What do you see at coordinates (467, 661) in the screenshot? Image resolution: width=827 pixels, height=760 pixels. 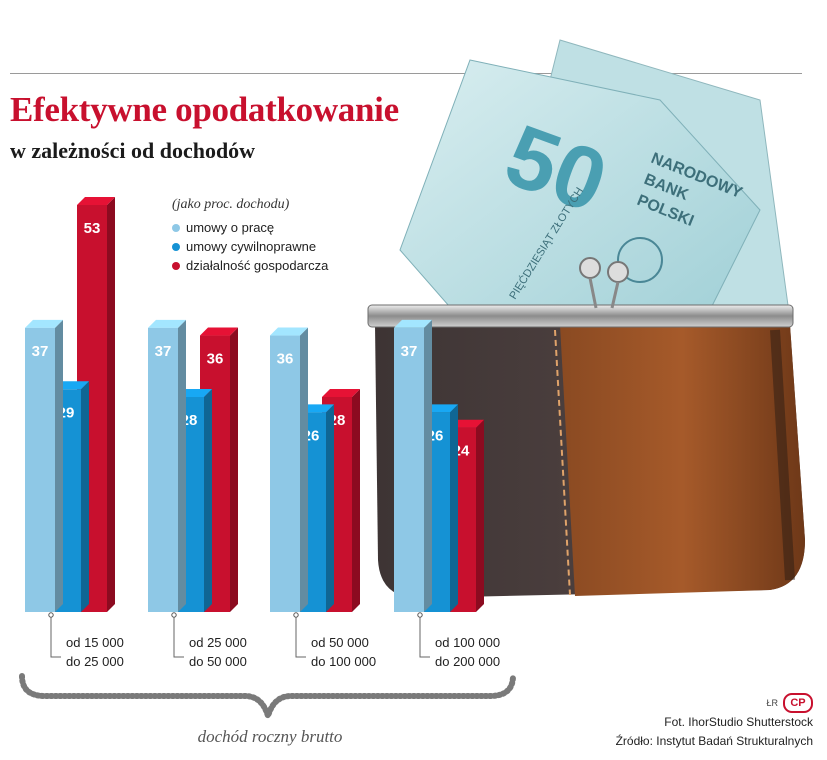 I see `x-tick-label: do 200 000` at bounding box center [467, 661].